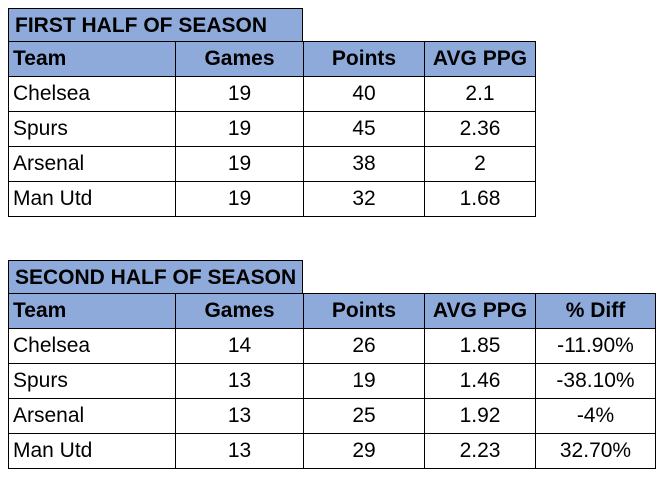 Image resolution: width=660 pixels, height=485 pixels. Describe the element at coordinates (364, 129) in the screenshot. I see `points-cell: 45` at that location.